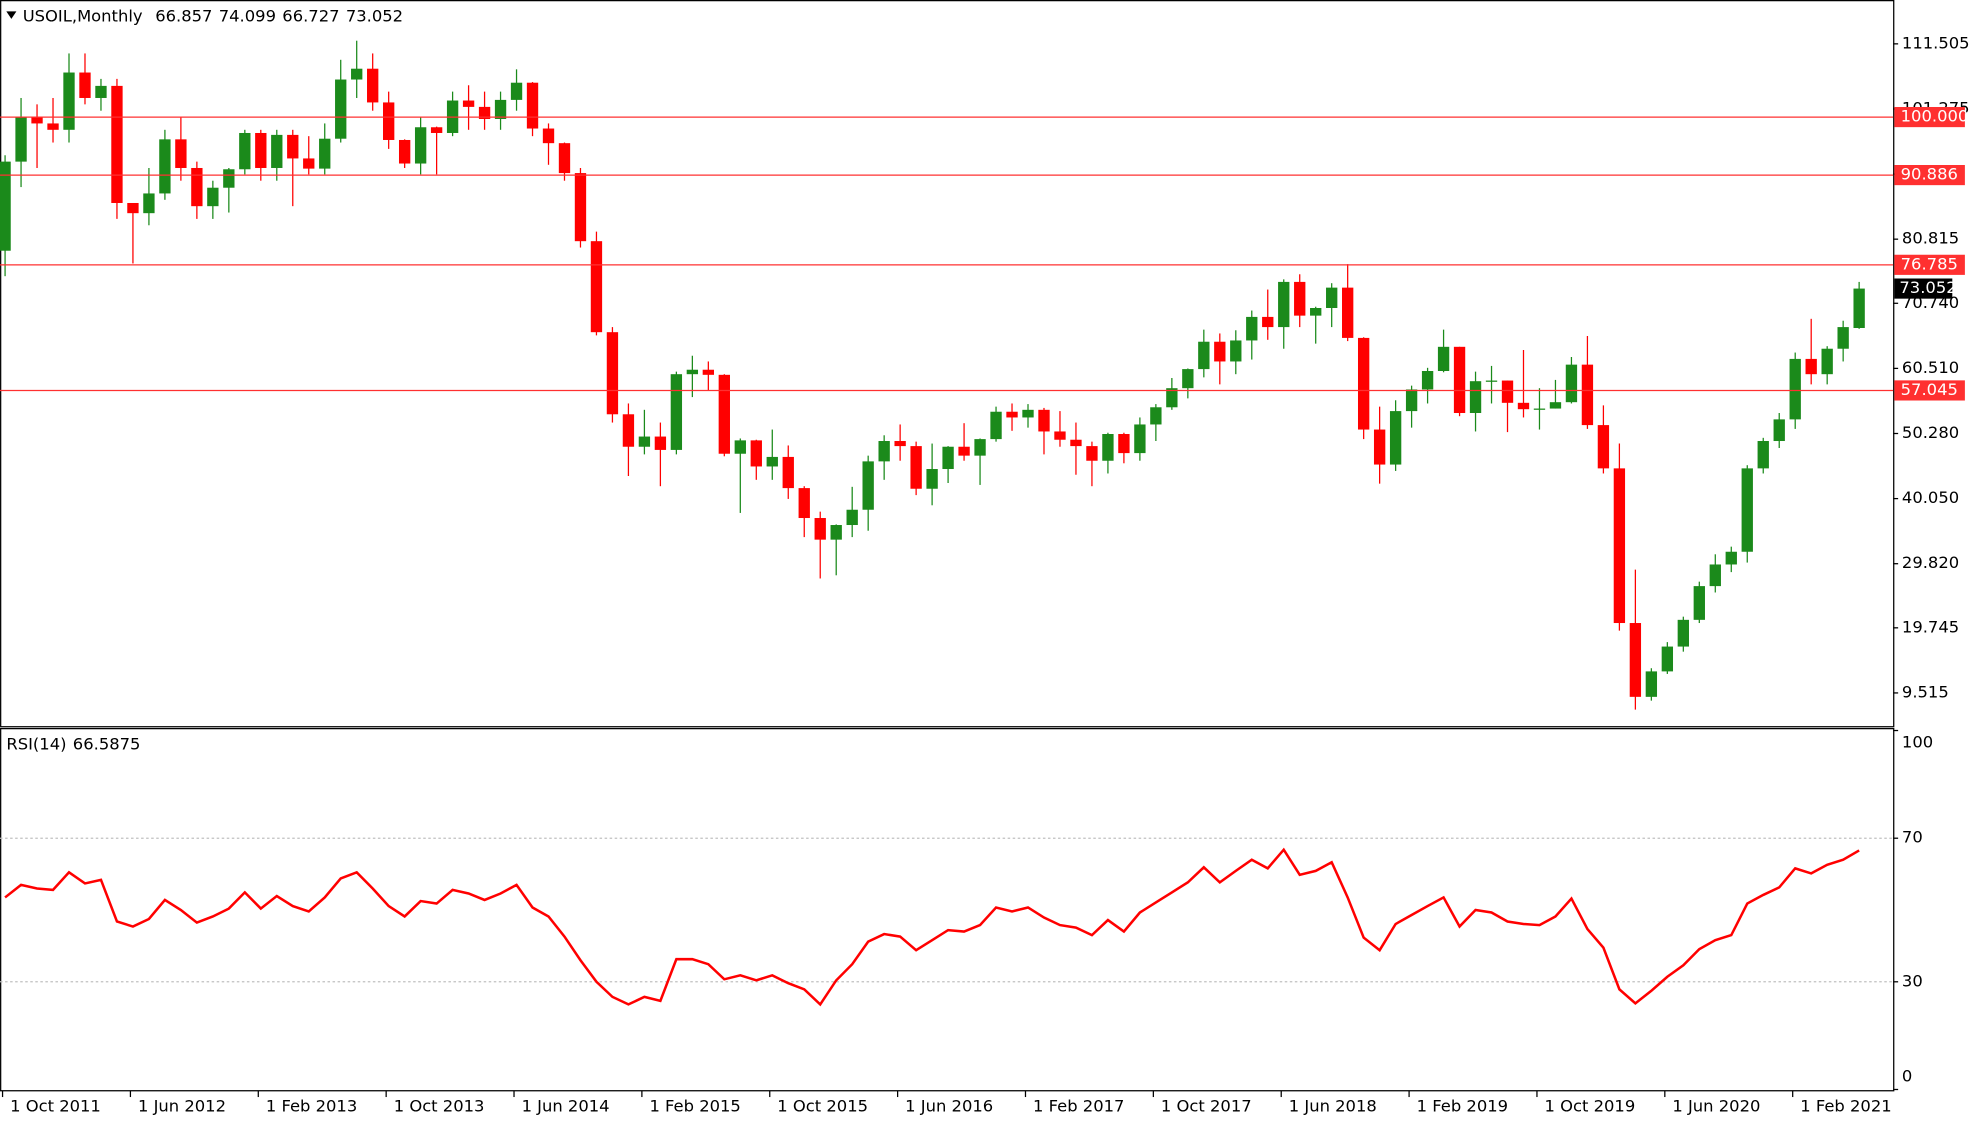  What do you see at coordinates (1930, 562) in the screenshot?
I see `y-tick-label: 29.820` at bounding box center [1930, 562].